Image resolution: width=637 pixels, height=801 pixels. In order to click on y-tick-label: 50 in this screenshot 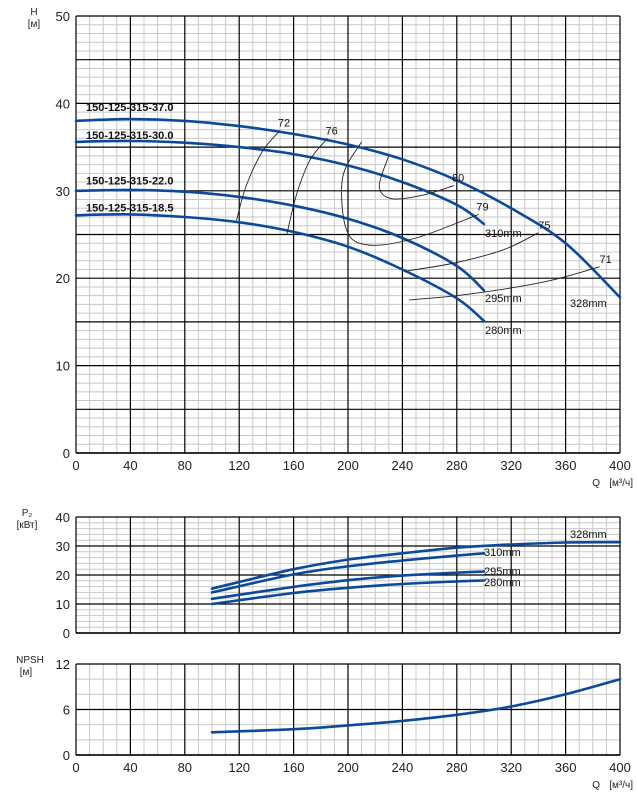, I will do `click(63, 16)`.